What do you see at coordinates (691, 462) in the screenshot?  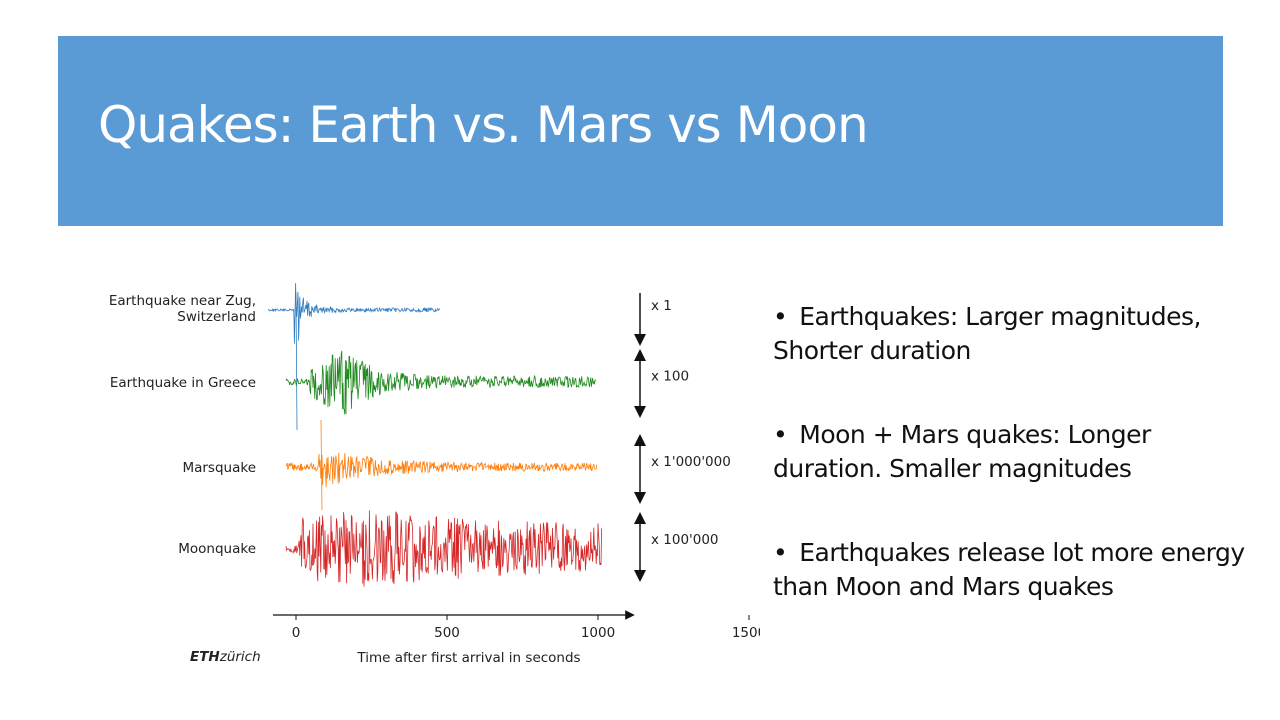 I see `scale-label: x 1'000'000` at bounding box center [691, 462].